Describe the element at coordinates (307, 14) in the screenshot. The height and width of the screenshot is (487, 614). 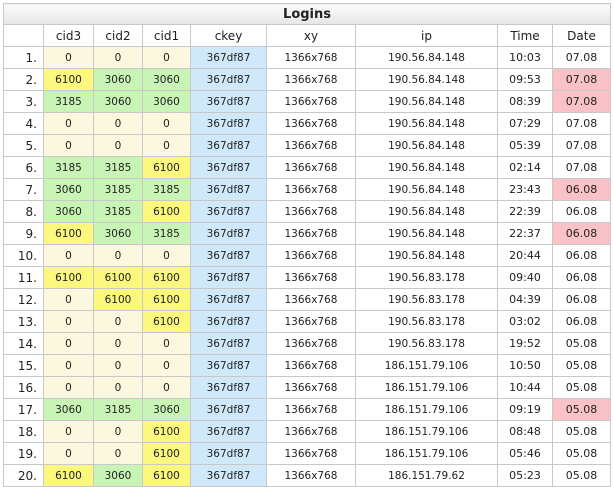
I see `table-title: Logins` at that location.